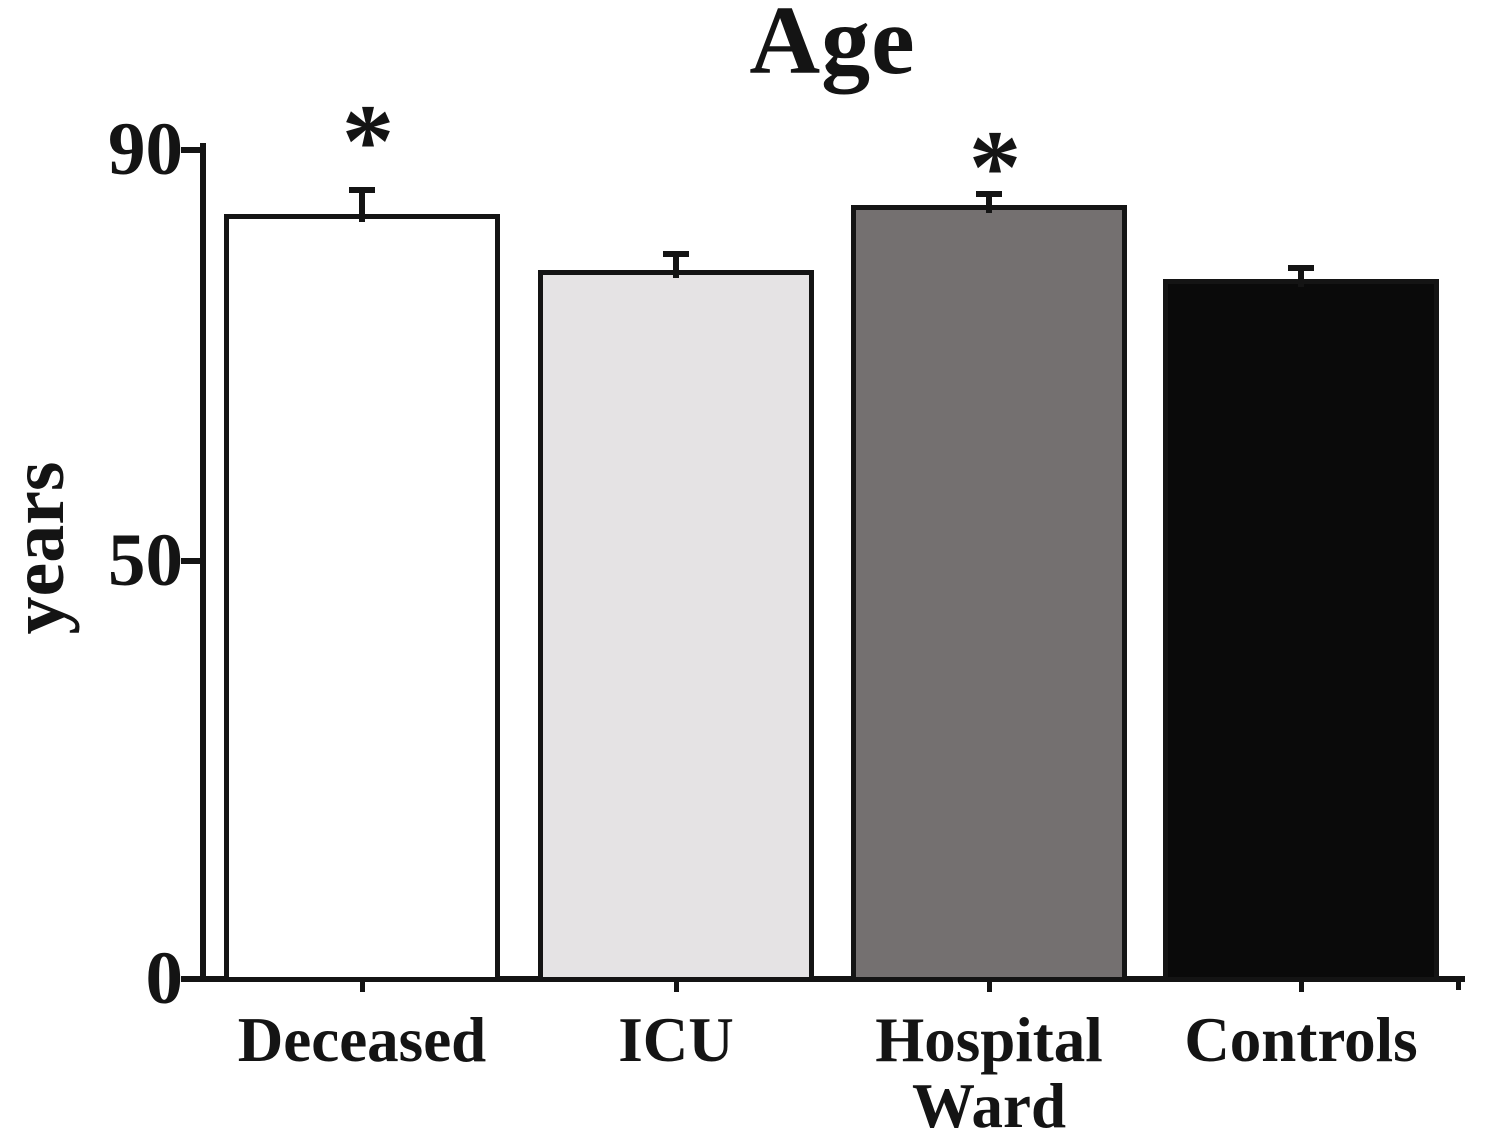  I want to click on error-bar-stem-icu, so click(676, 264).